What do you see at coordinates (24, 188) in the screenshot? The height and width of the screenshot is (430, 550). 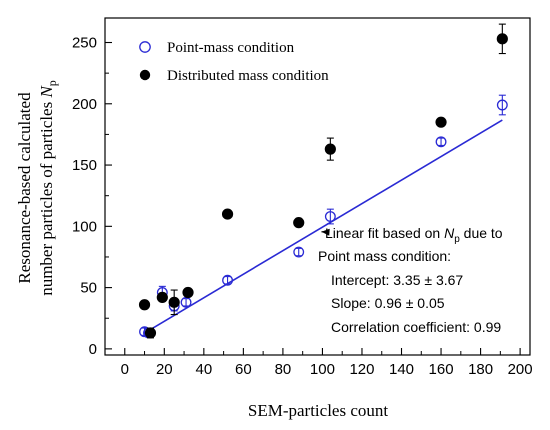 I see `y-axis-title-line-1: Resonance-based calculated` at bounding box center [24, 188].